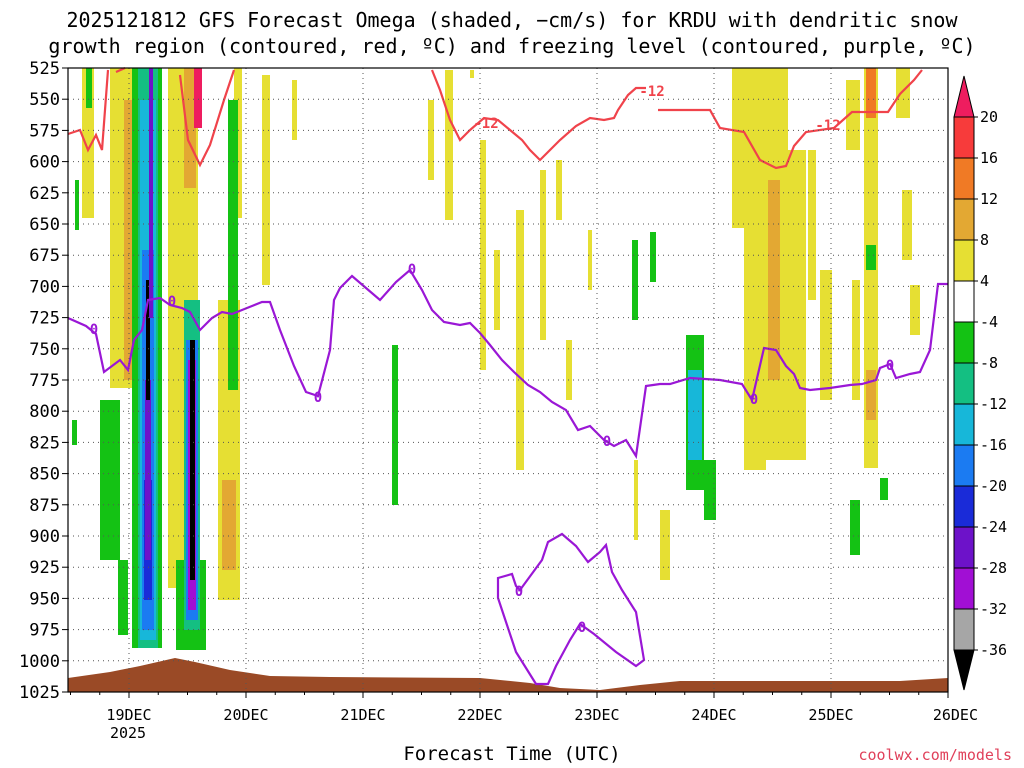 The width and height of the screenshot is (1024, 768). What do you see at coordinates (172, 302) in the screenshot?
I see `fz-label-2: 0` at bounding box center [172, 302].